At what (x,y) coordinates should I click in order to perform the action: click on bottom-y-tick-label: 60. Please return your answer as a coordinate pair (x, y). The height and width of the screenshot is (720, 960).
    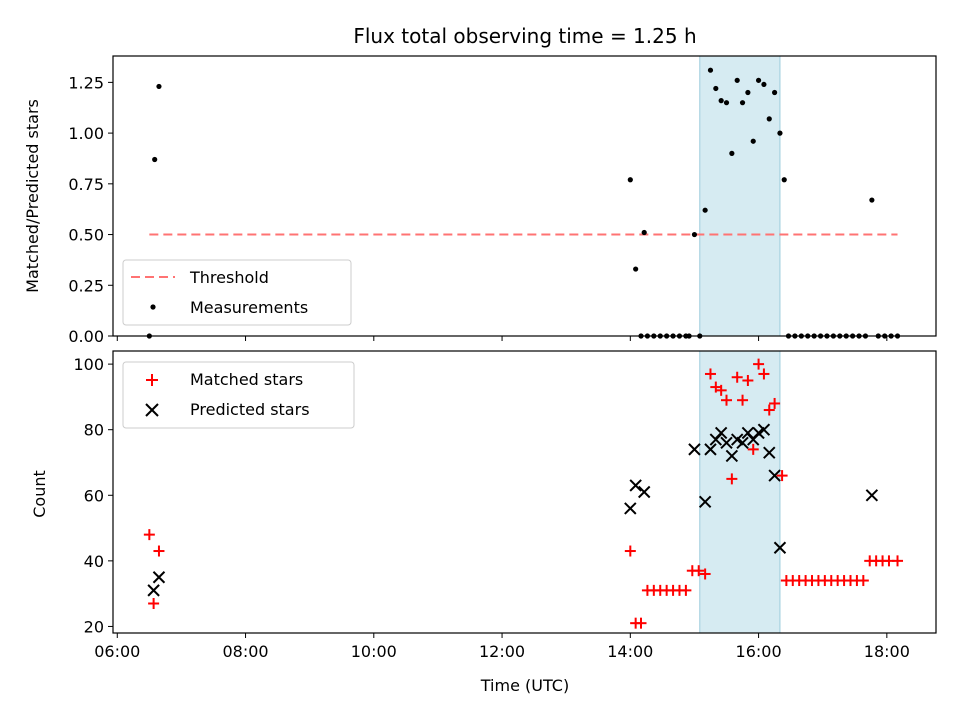
    Looking at the image, I should click on (94, 495).